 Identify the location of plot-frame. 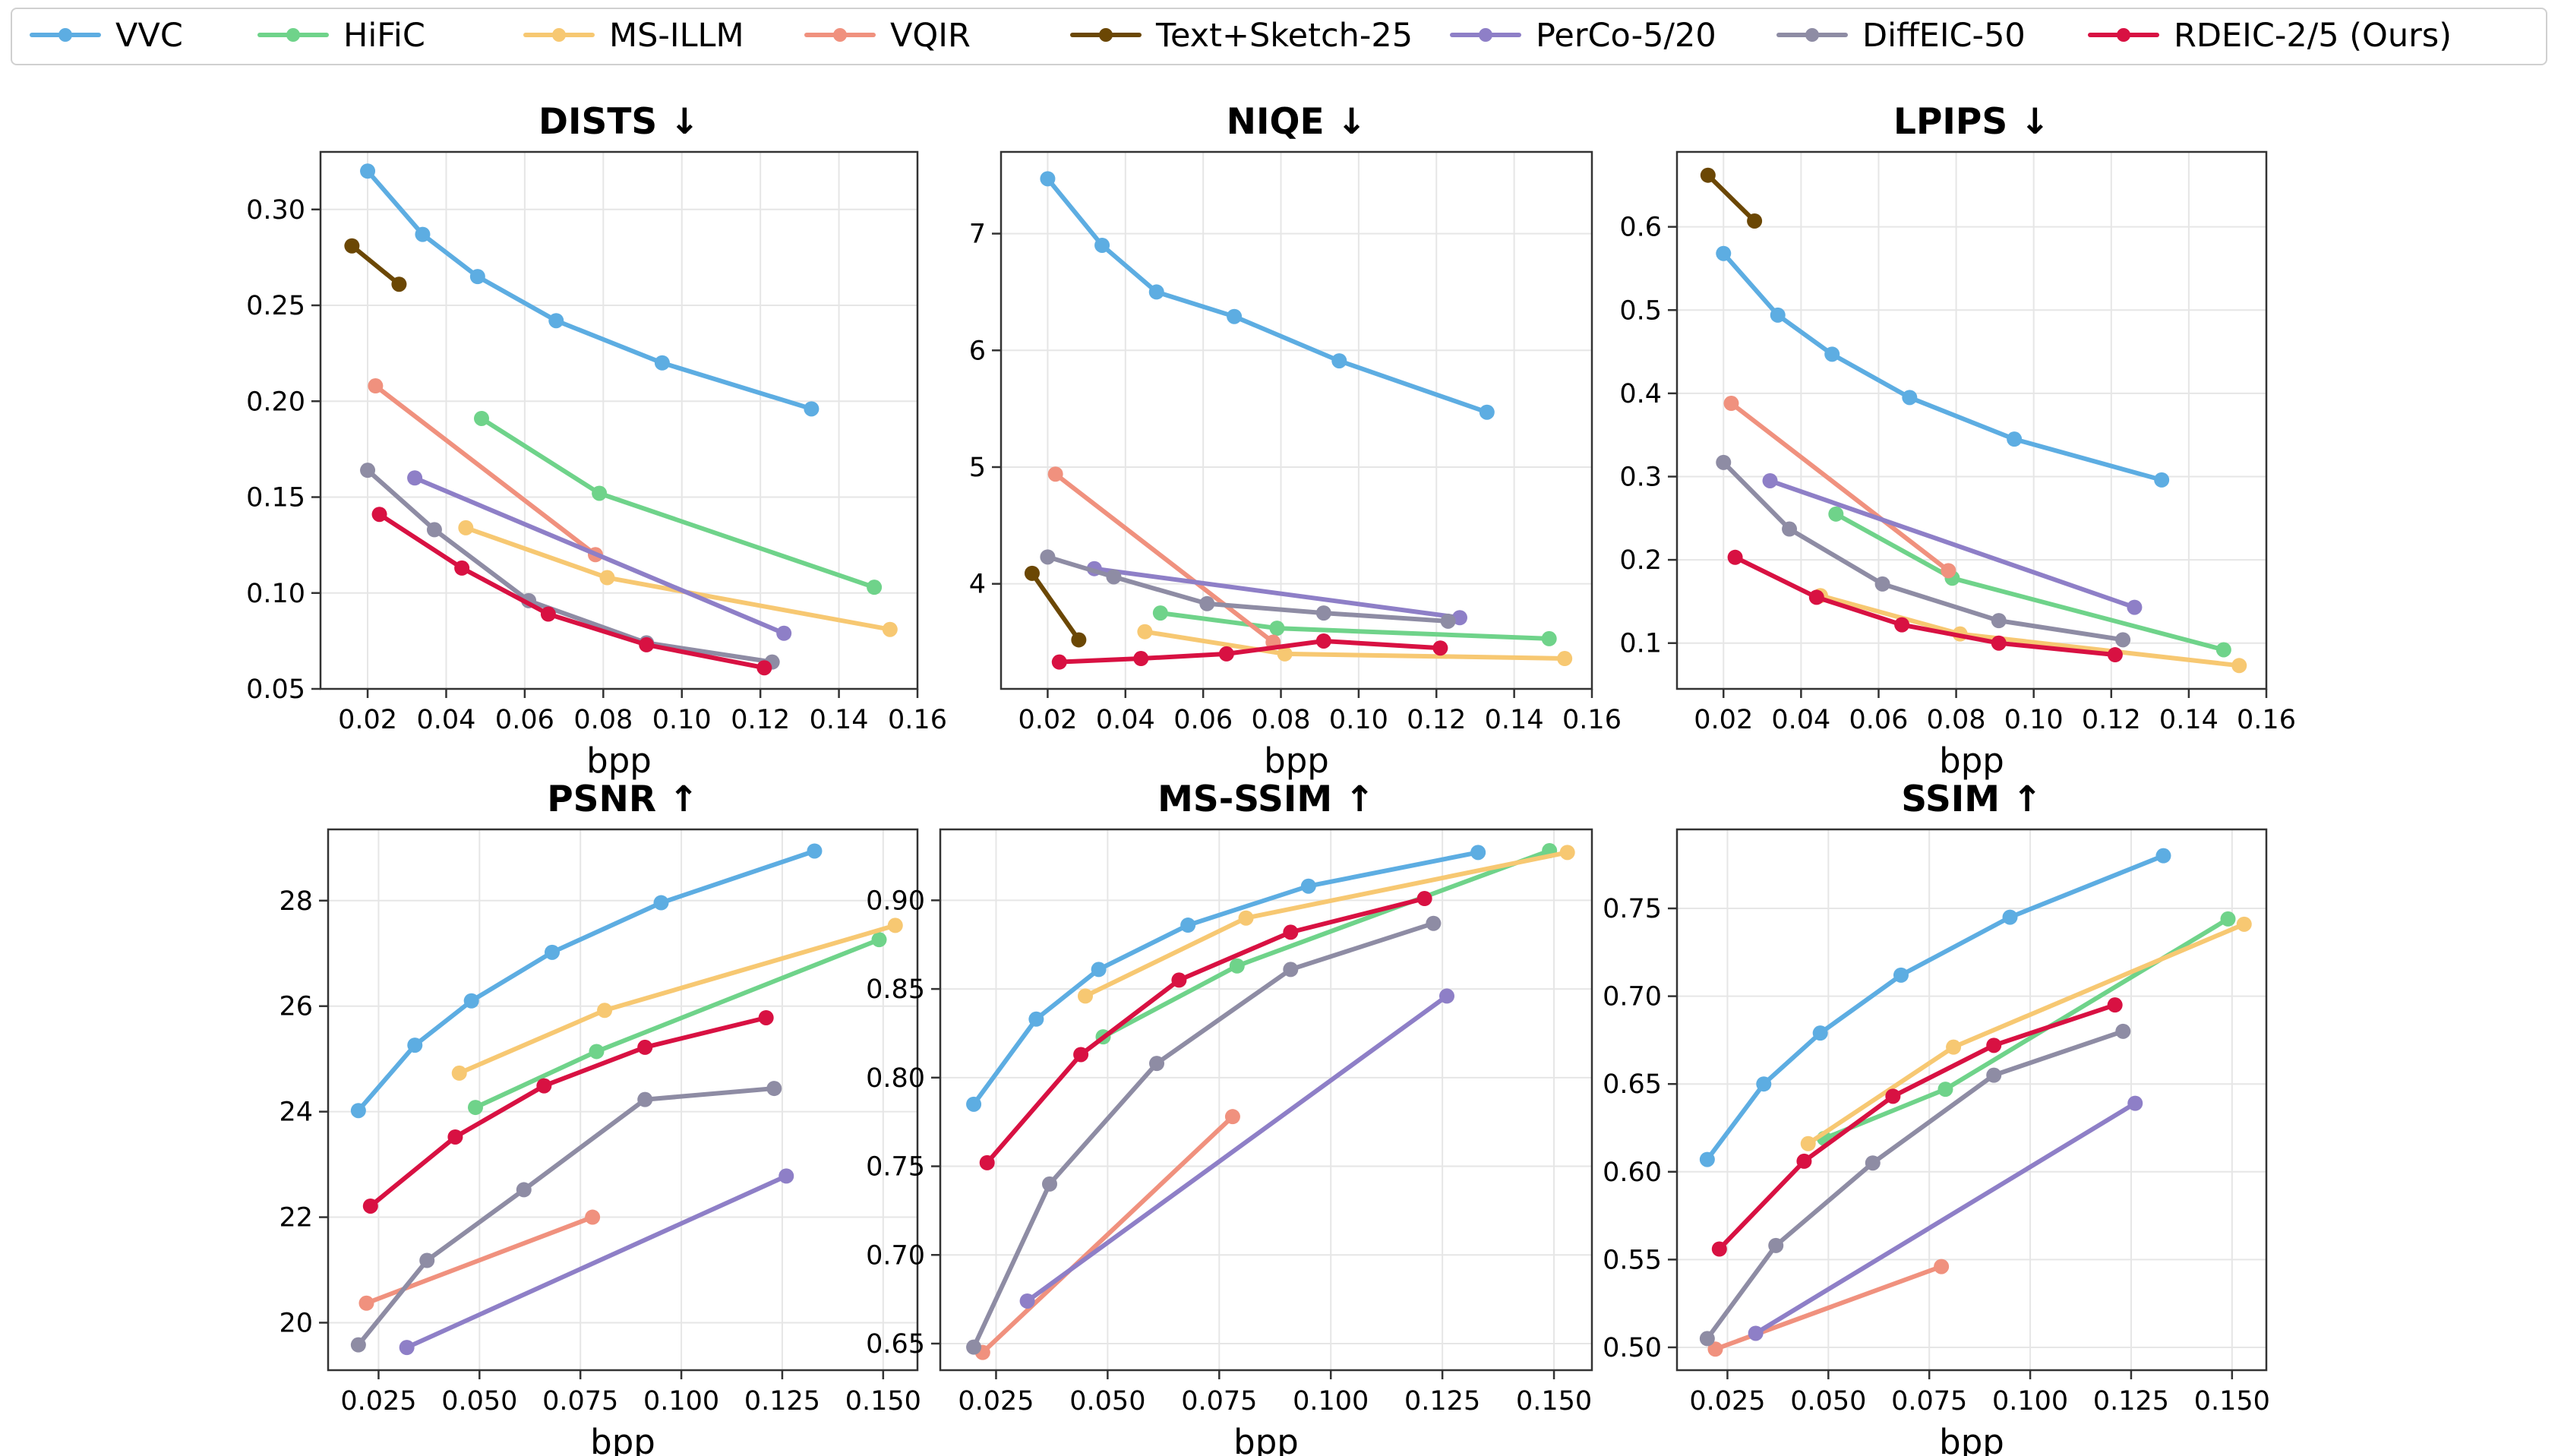
(1266, 1100).